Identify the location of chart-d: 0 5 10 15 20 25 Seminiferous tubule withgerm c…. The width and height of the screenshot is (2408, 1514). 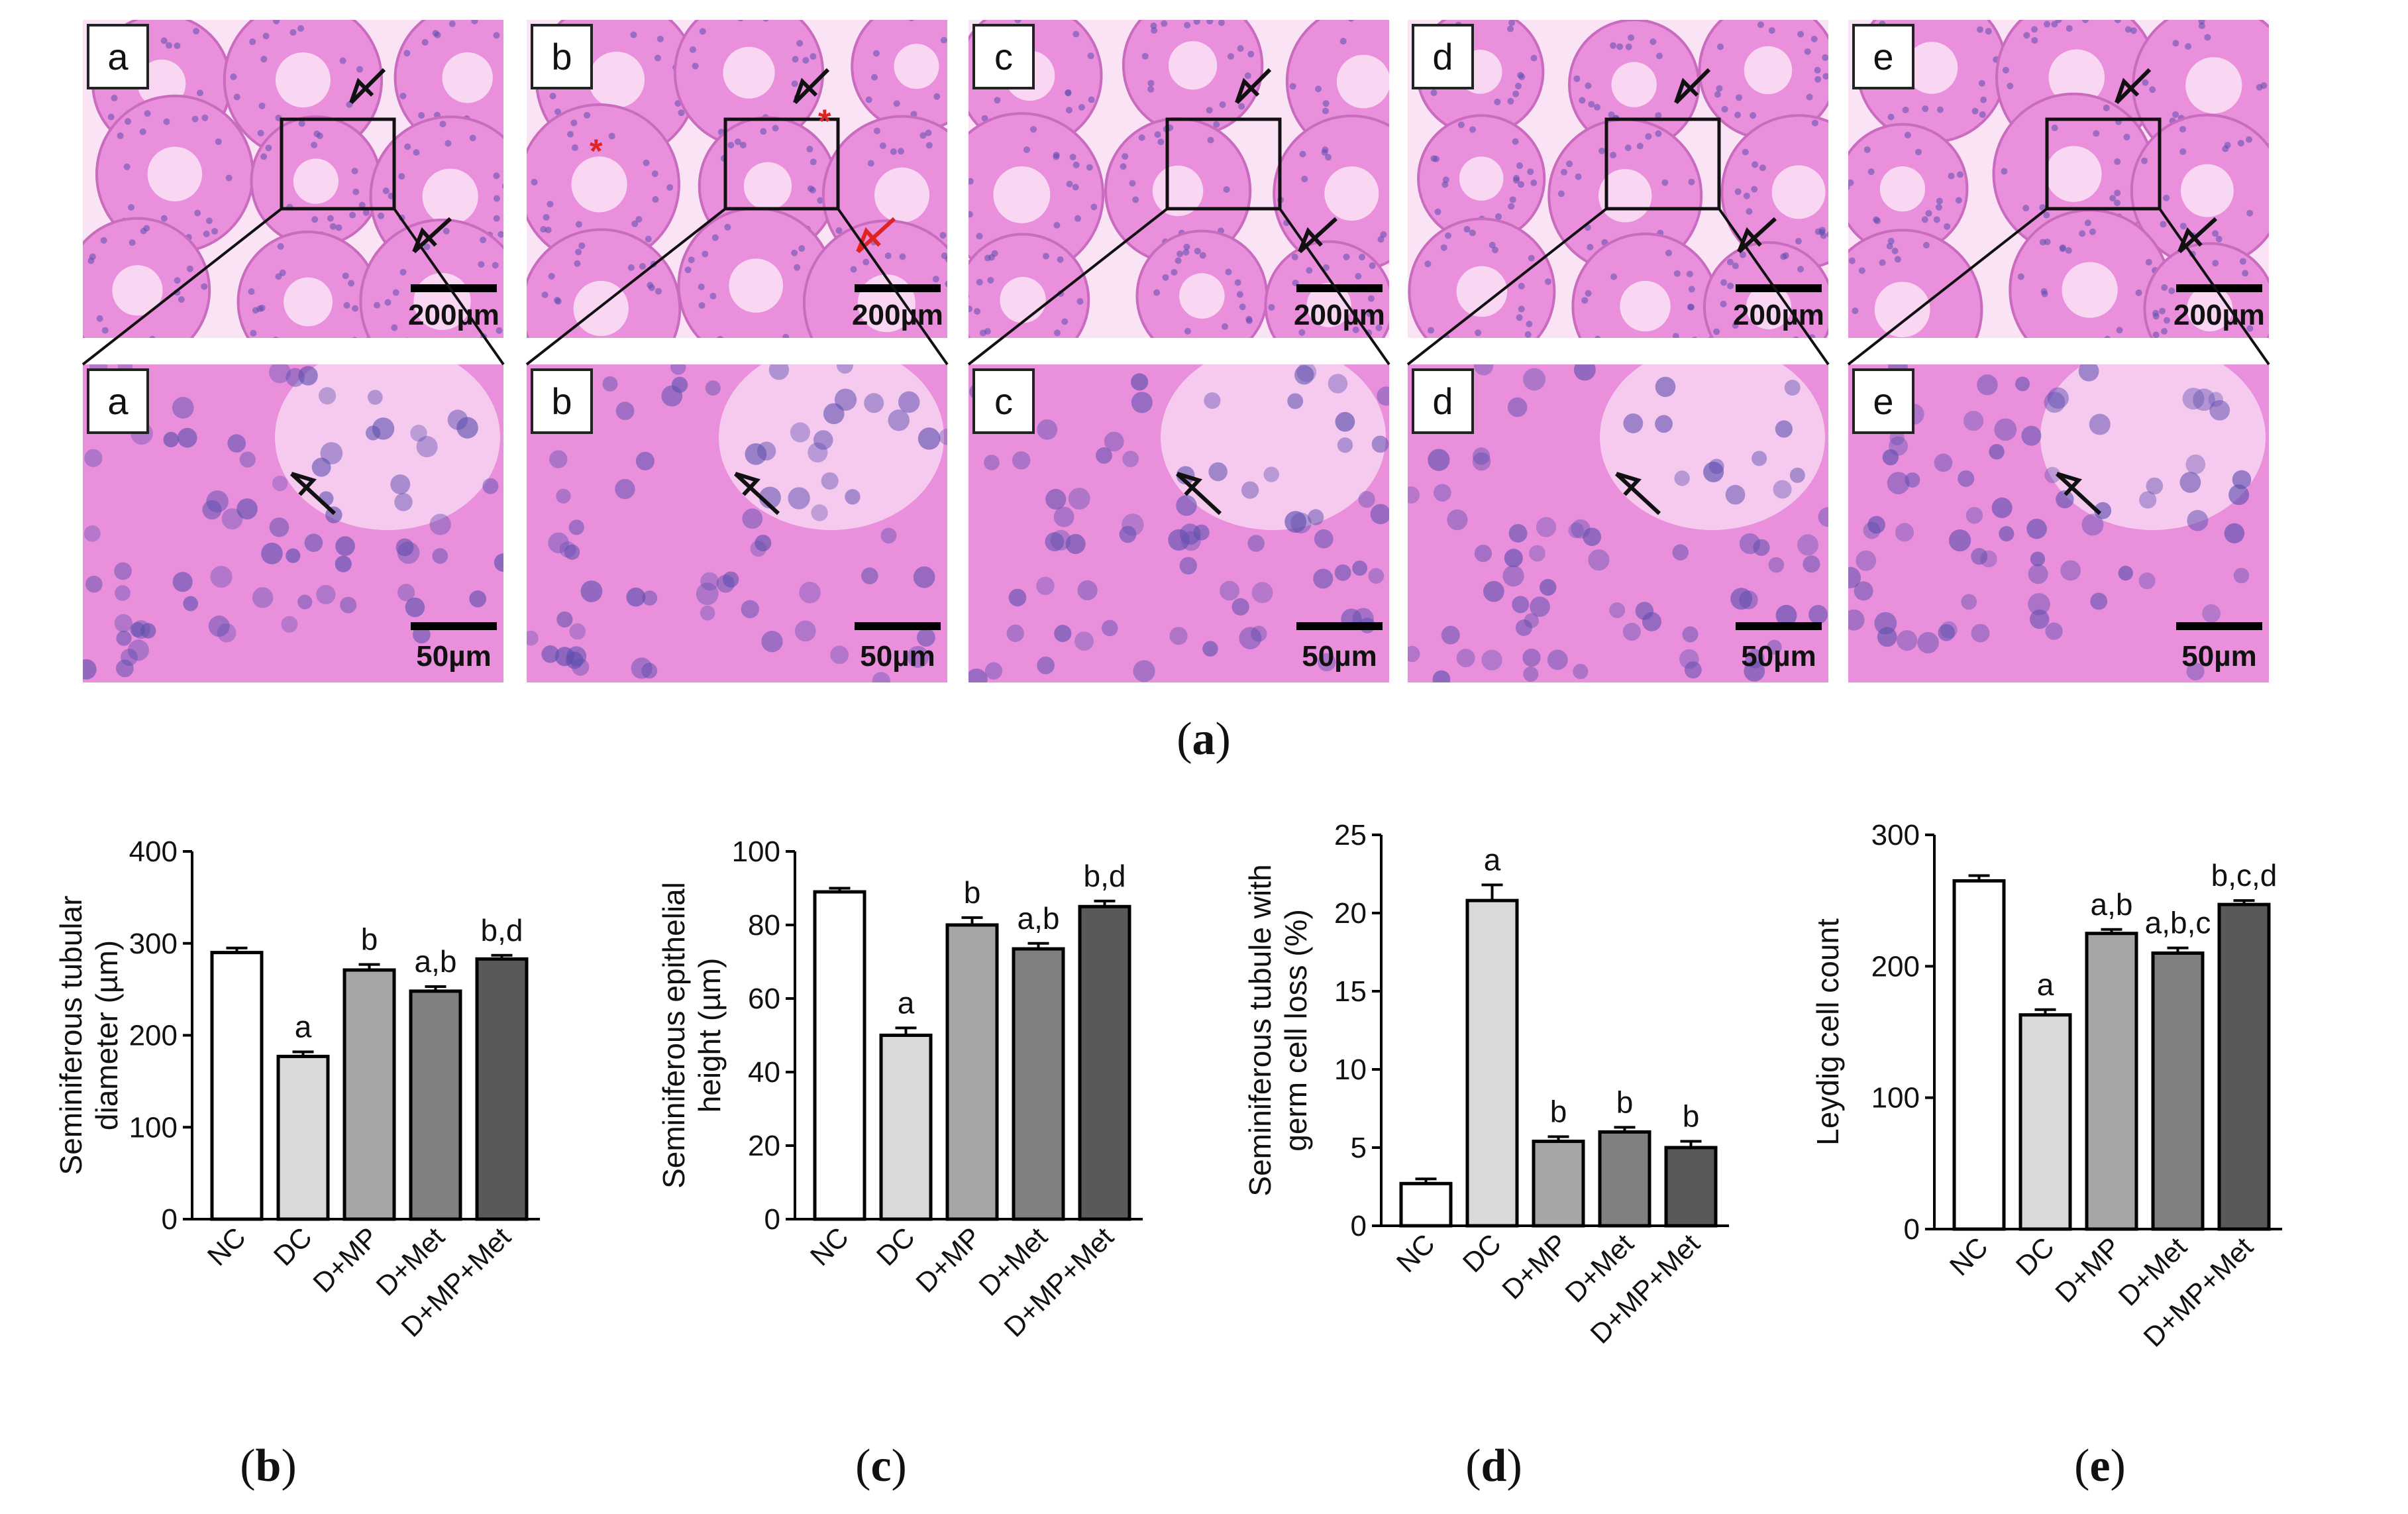
(1486, 1155).